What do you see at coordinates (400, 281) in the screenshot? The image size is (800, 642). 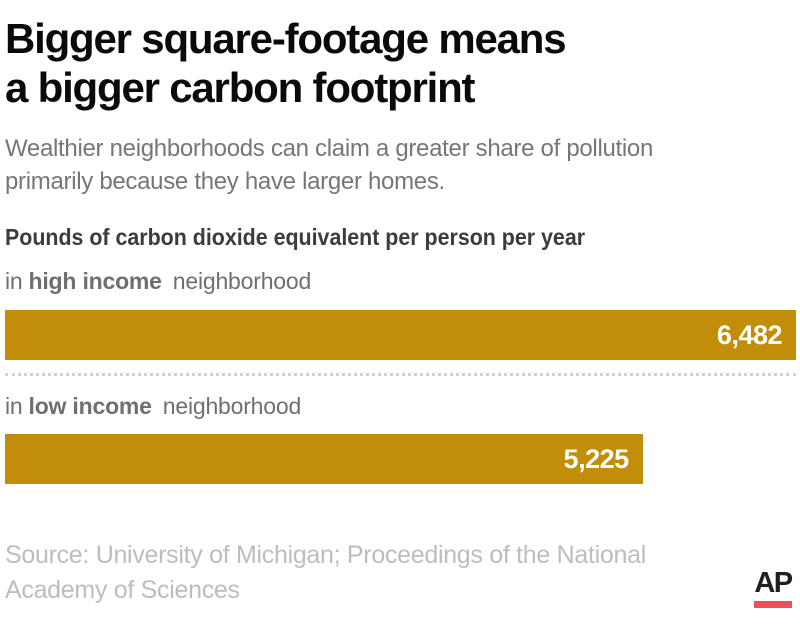 I see `bar-label-high-income: in high income neighborhood` at bounding box center [400, 281].